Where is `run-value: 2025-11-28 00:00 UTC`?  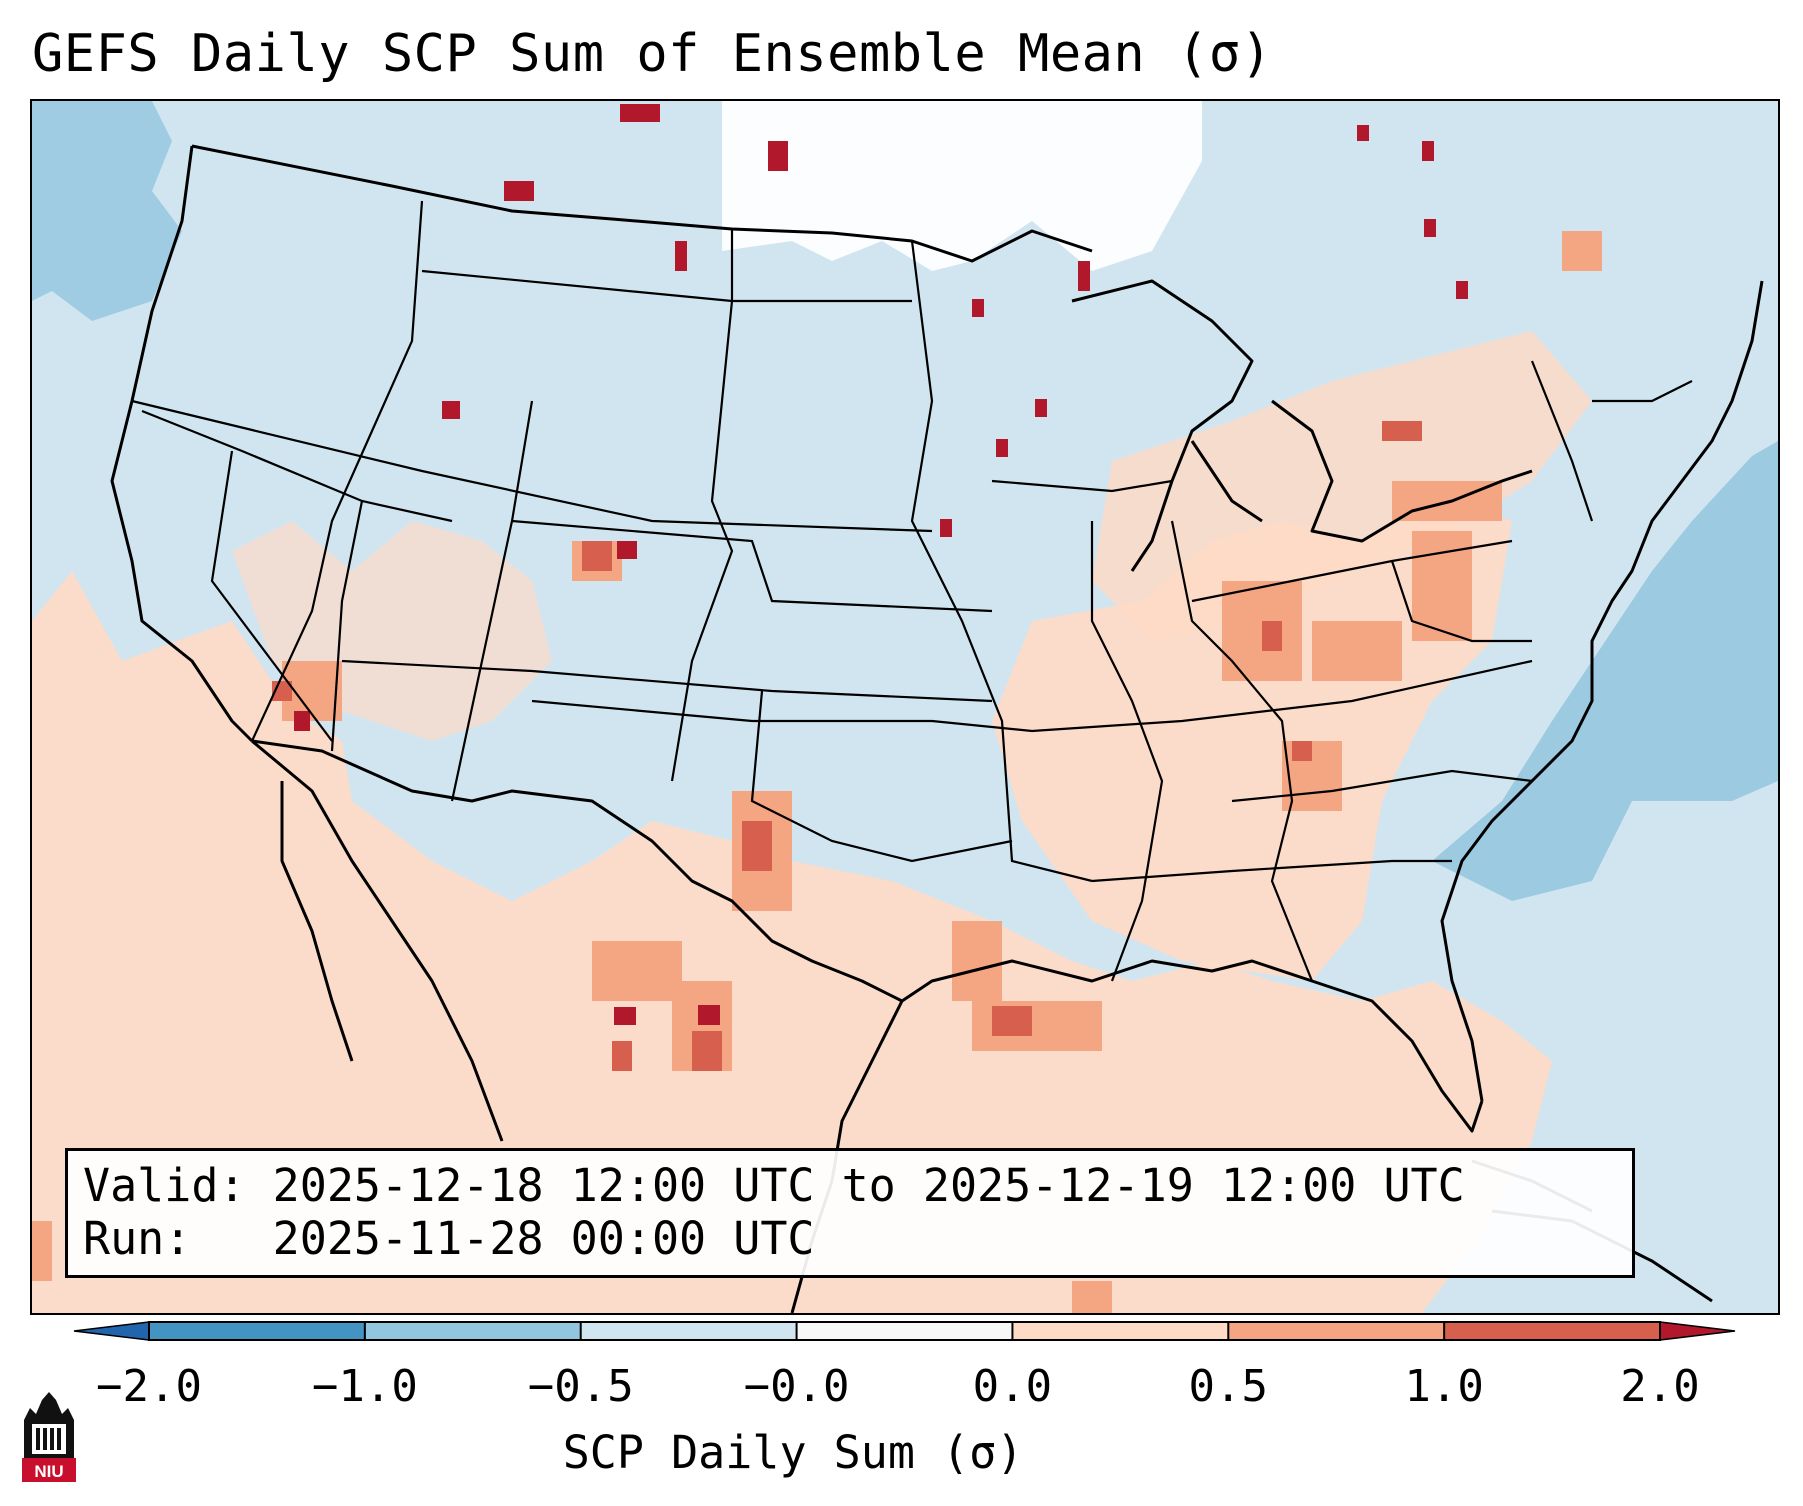 run-value: 2025-11-28 00:00 UTC is located at coordinates (543, 1238).